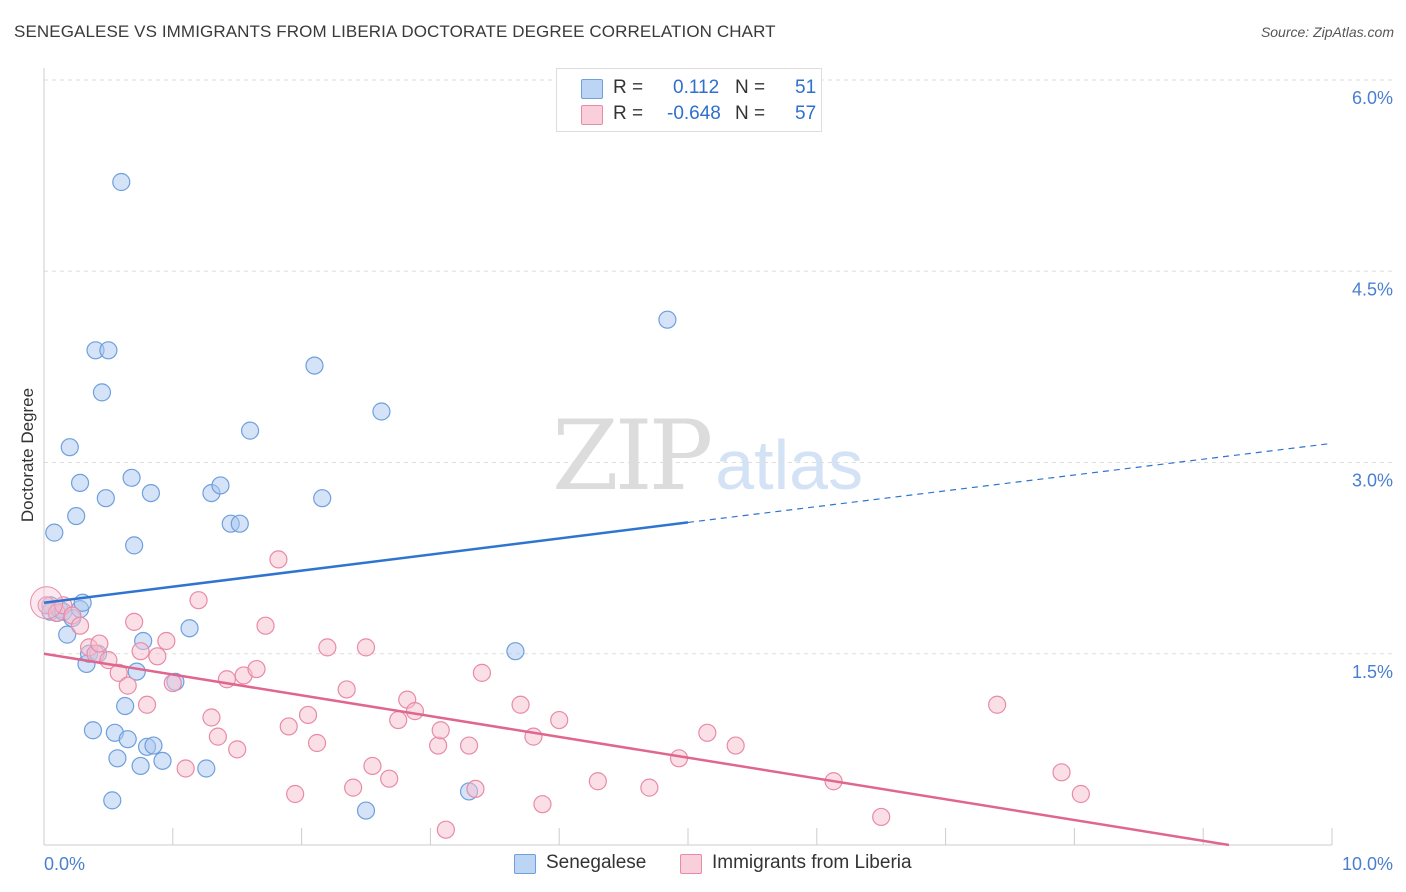 The height and width of the screenshot is (892, 1406). Describe the element at coordinates (812, 862) in the screenshot. I see `series-legend-label-liberia: Immigrants from Liberia` at that location.